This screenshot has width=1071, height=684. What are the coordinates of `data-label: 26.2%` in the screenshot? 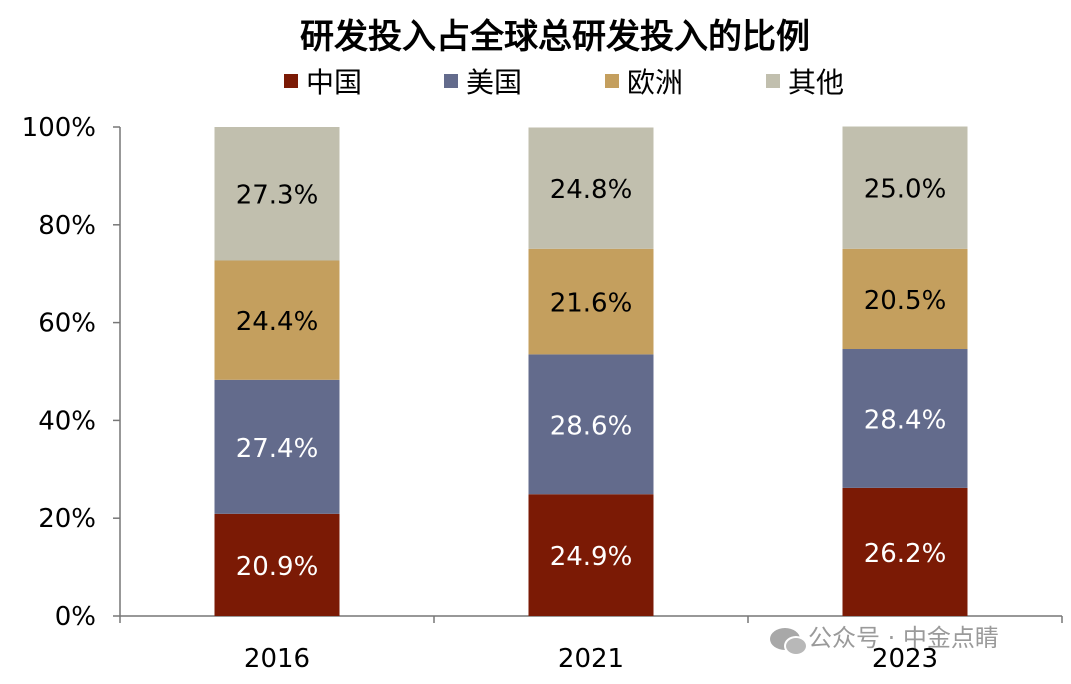 It's located at (905, 554).